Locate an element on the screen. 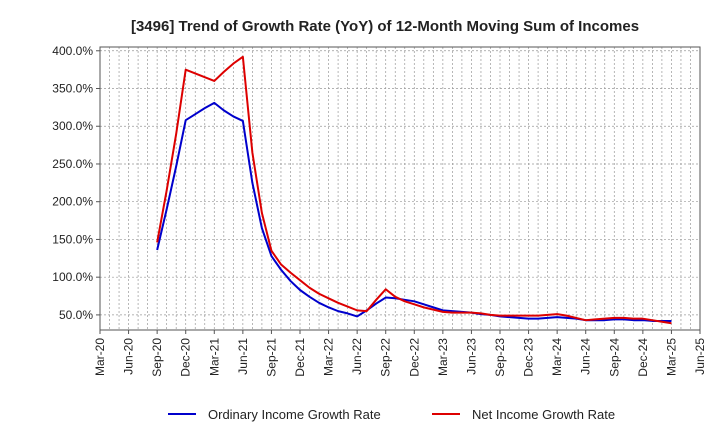 Image resolution: width=720 pixels, height=440 pixels. x-tick-label: Sep-23 is located at coordinates (500, 357).